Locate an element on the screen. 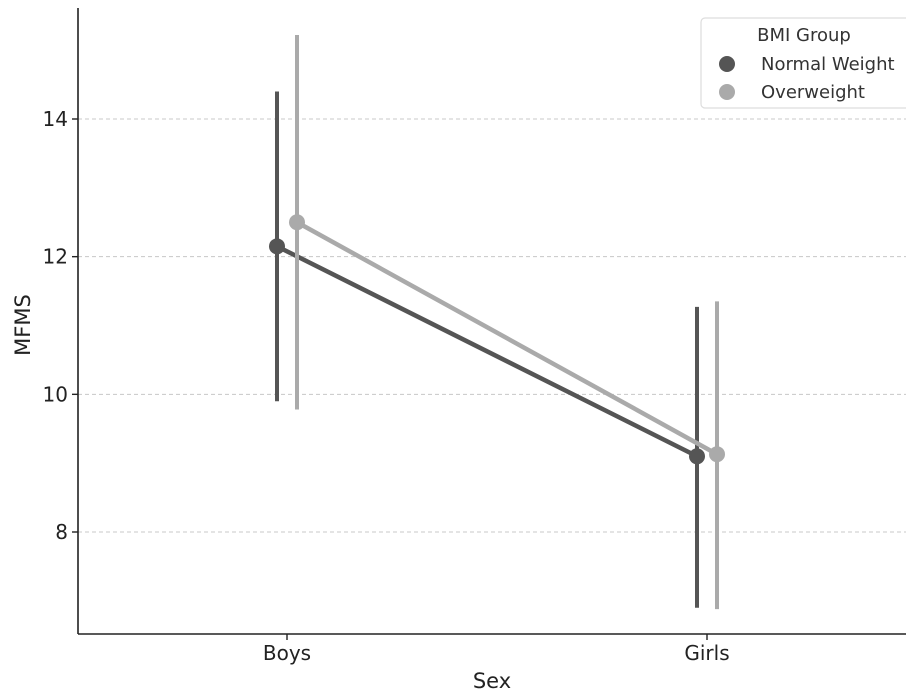 The height and width of the screenshot is (692, 906). legend: BMI Group Normal Weight Overweight is located at coordinates (803, 63).